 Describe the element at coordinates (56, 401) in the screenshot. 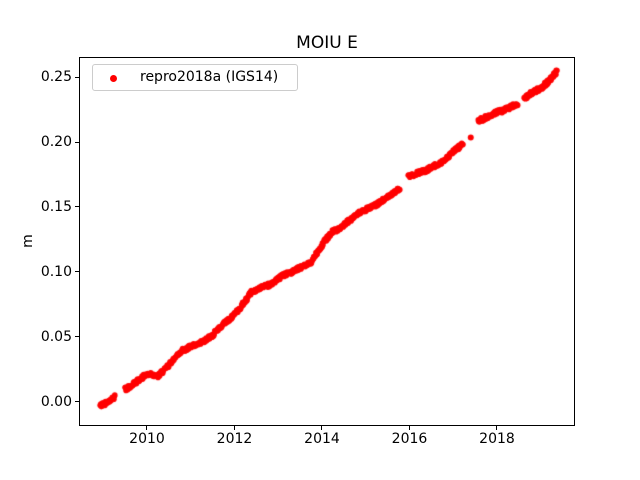

I see `y-tick-label: 0.00` at that location.